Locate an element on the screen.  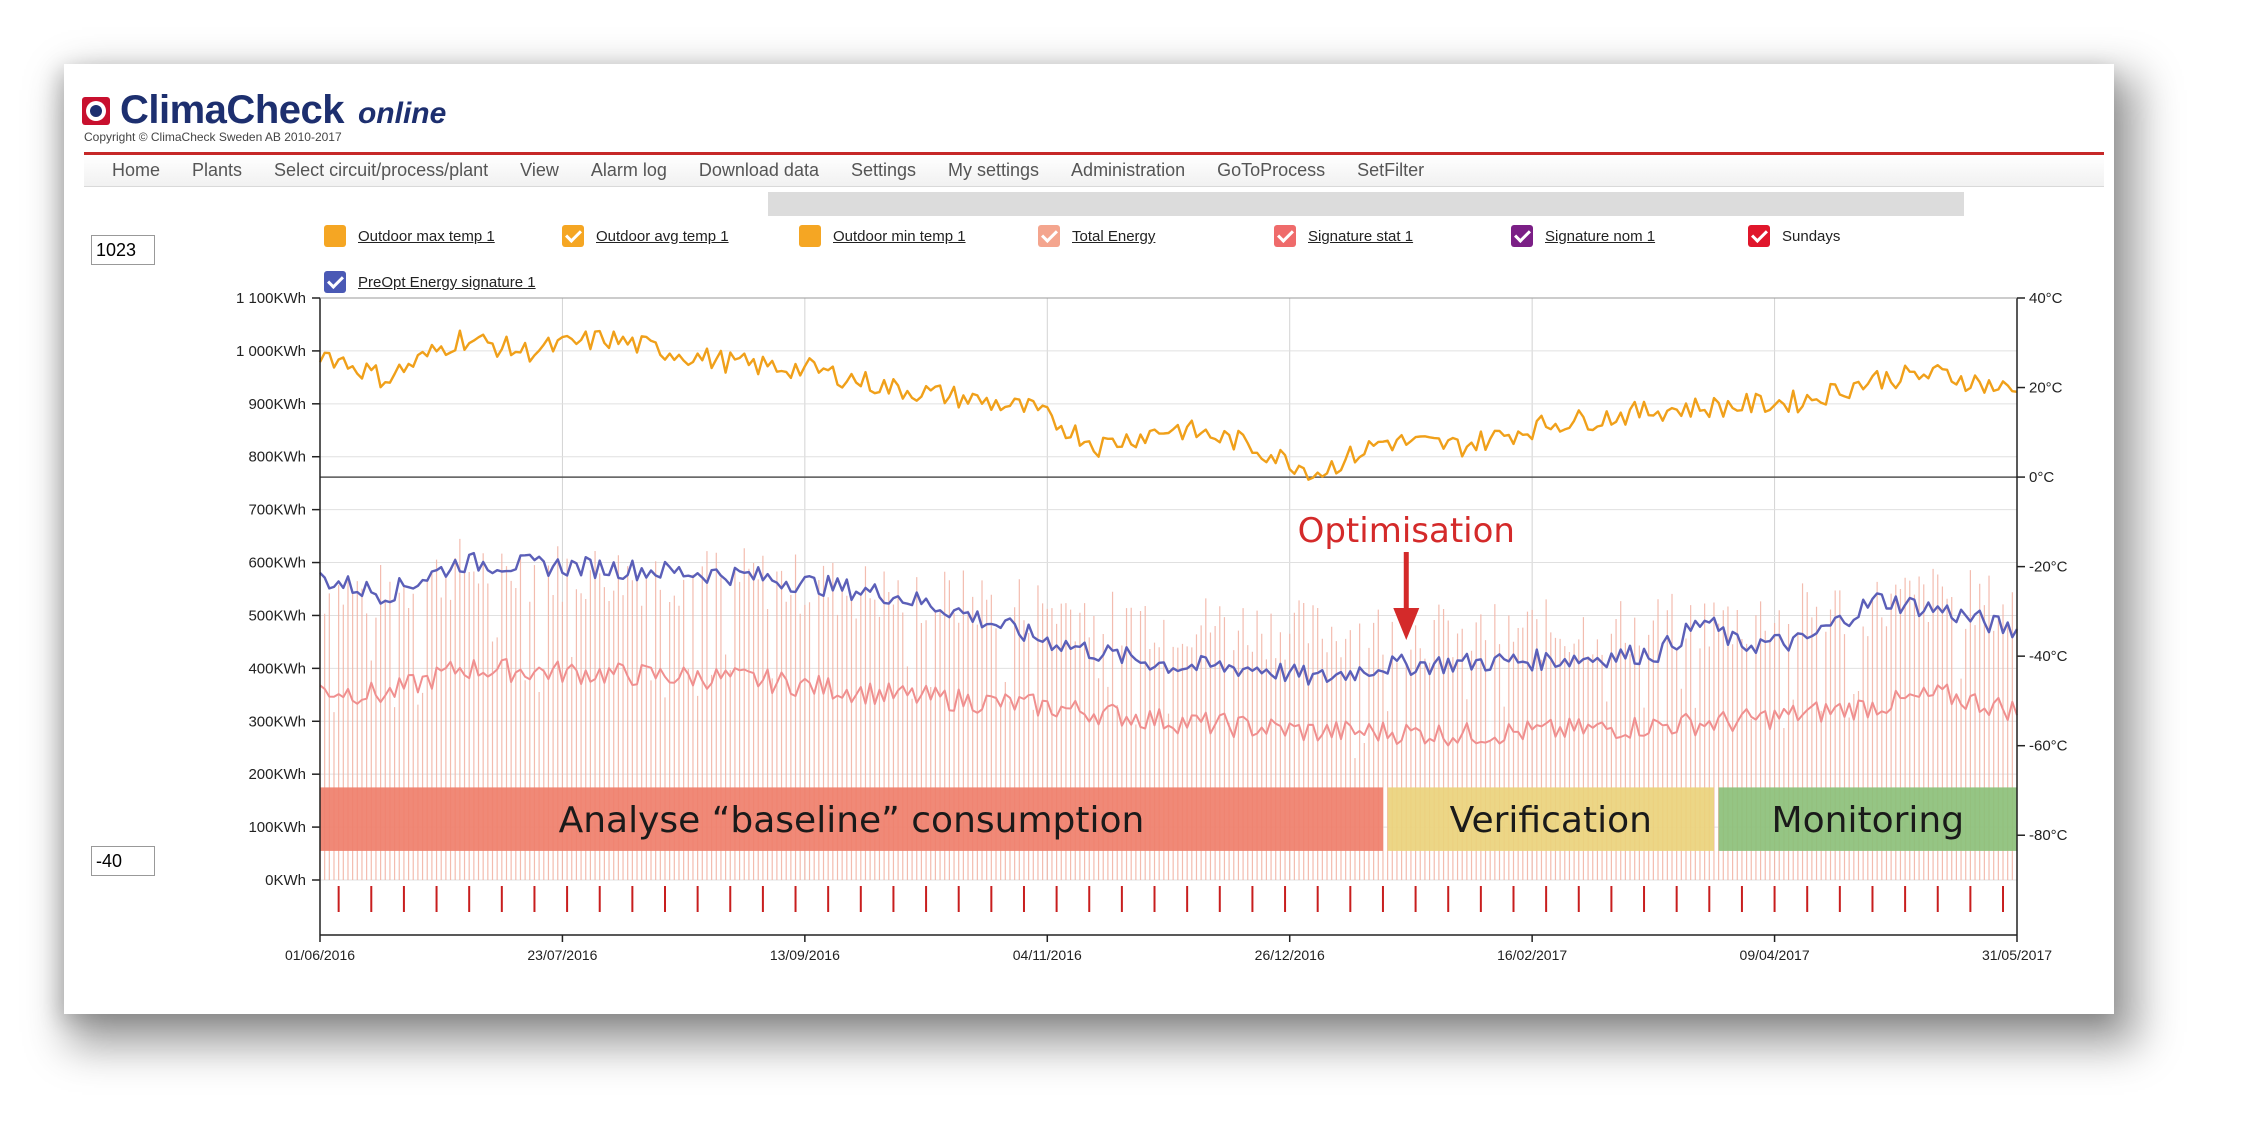
legend-total-energy: Total Energy is located at coordinates (1096, 236).